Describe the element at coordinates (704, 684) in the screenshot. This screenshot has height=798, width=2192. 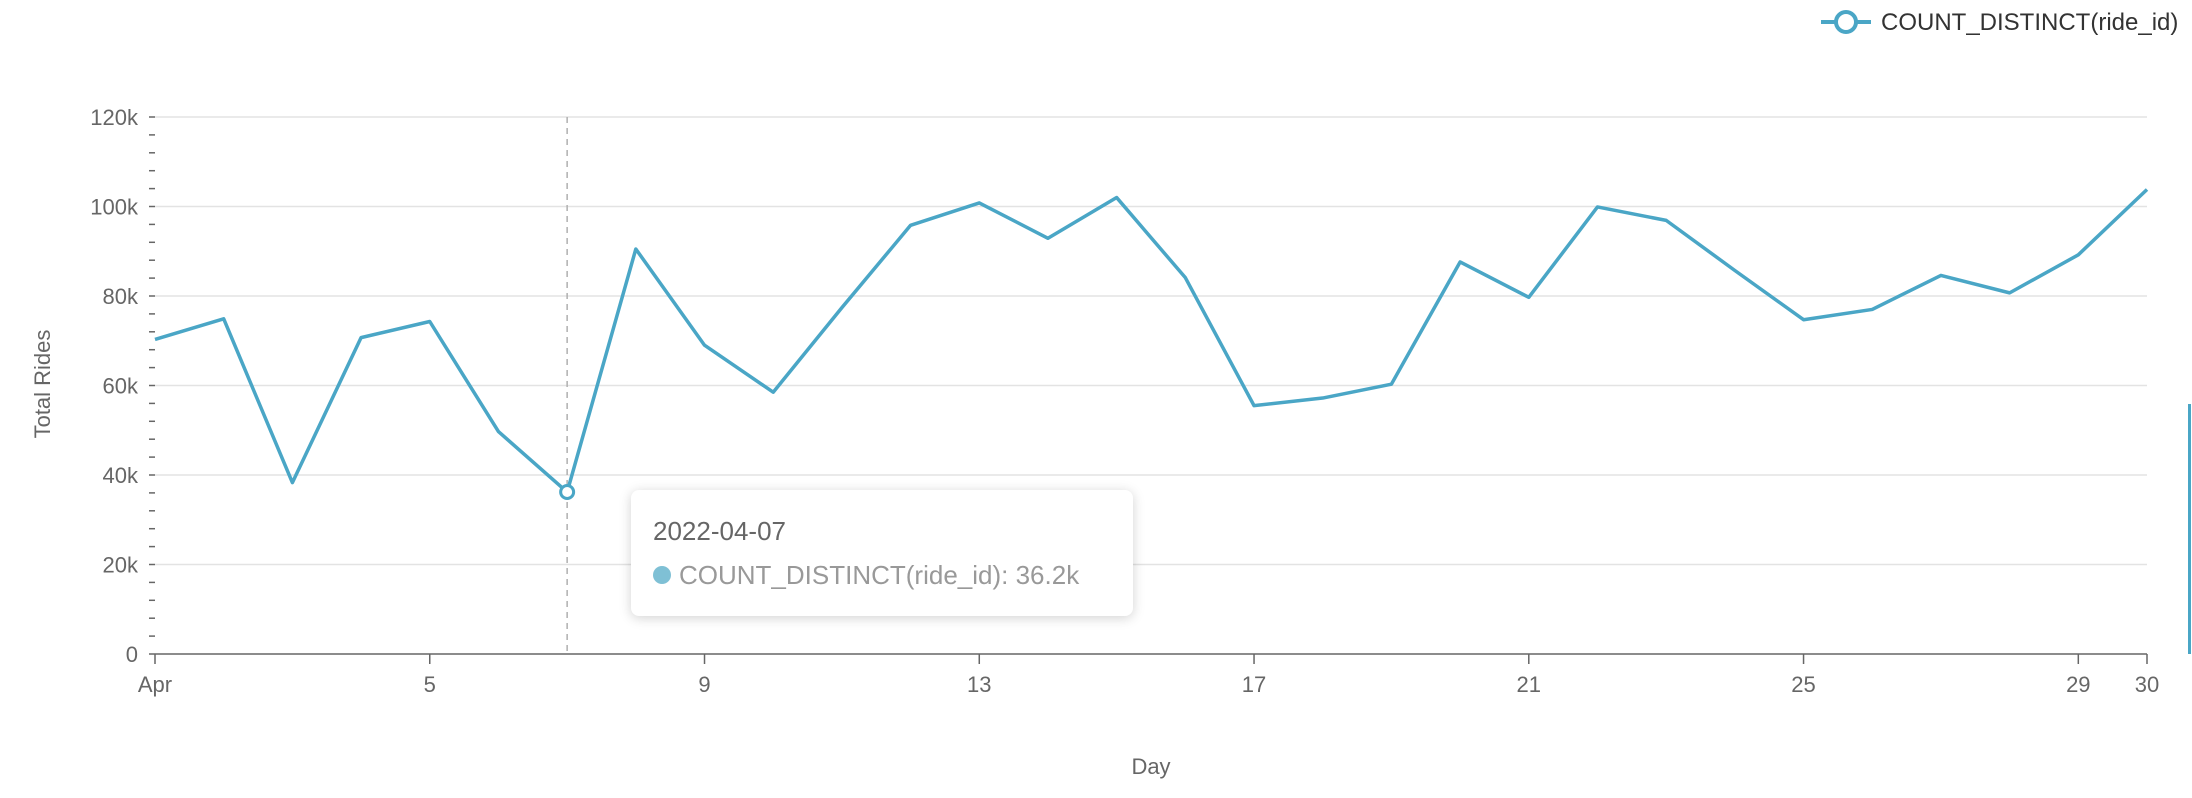
I see `x-tick-label: 9` at that location.